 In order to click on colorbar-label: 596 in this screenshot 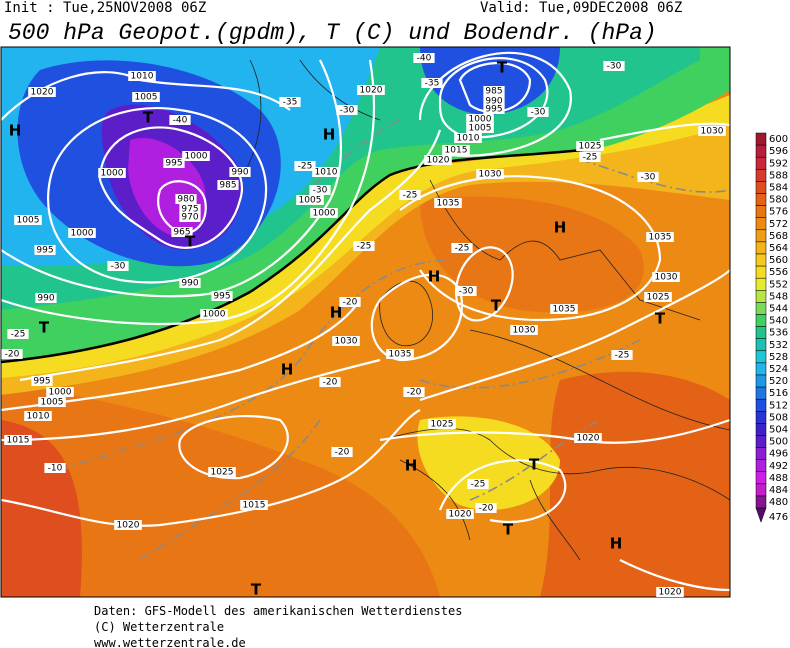, I will do `click(778, 151)`.